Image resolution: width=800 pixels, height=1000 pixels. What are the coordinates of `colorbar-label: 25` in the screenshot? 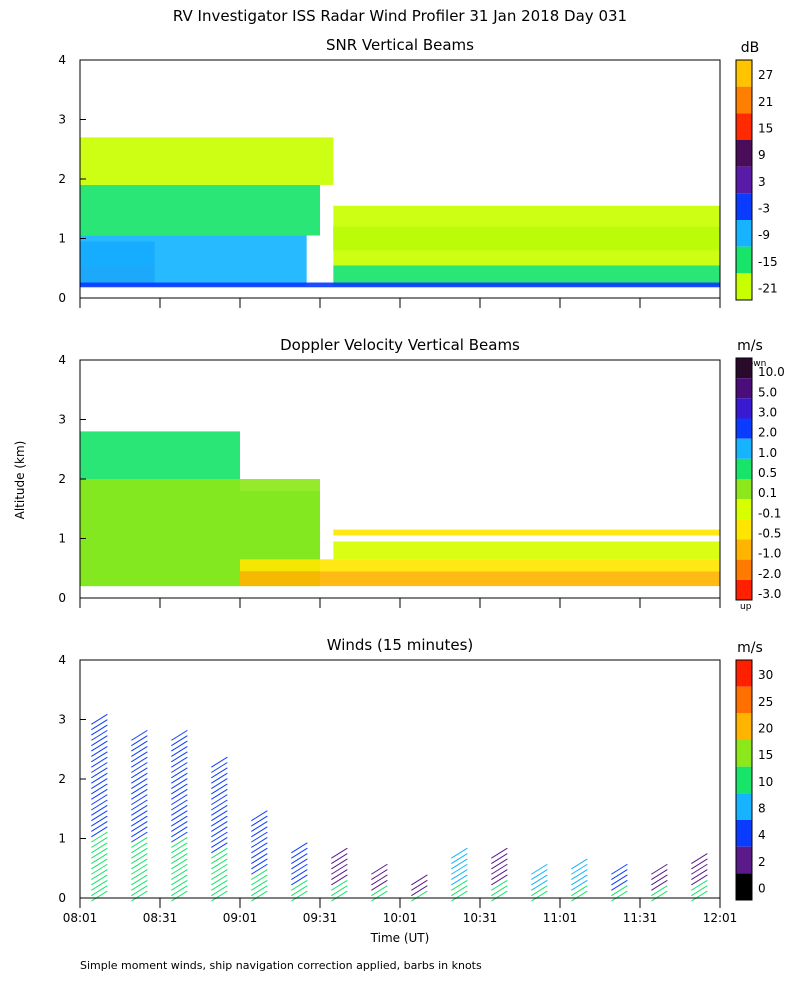 It's located at (765, 702).